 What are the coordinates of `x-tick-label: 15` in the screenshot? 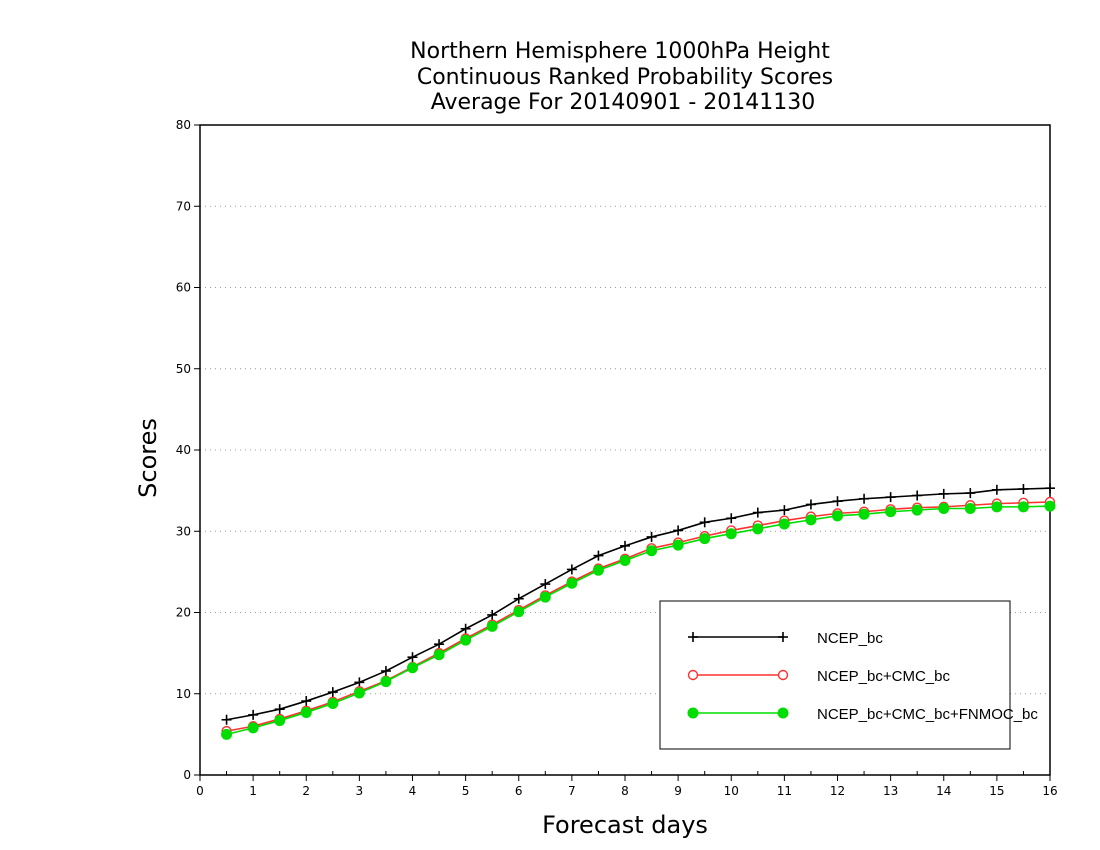 It's located at (996, 791).